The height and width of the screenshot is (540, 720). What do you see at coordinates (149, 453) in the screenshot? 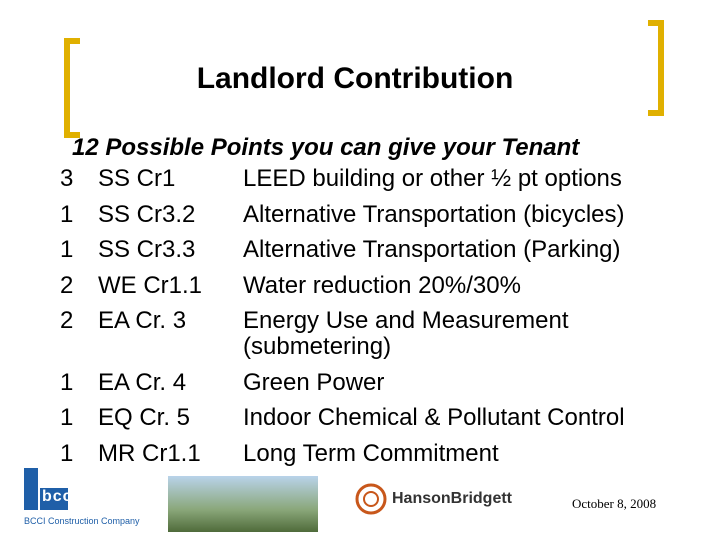
I see `credit-code: MR Cr1.1` at bounding box center [149, 453].